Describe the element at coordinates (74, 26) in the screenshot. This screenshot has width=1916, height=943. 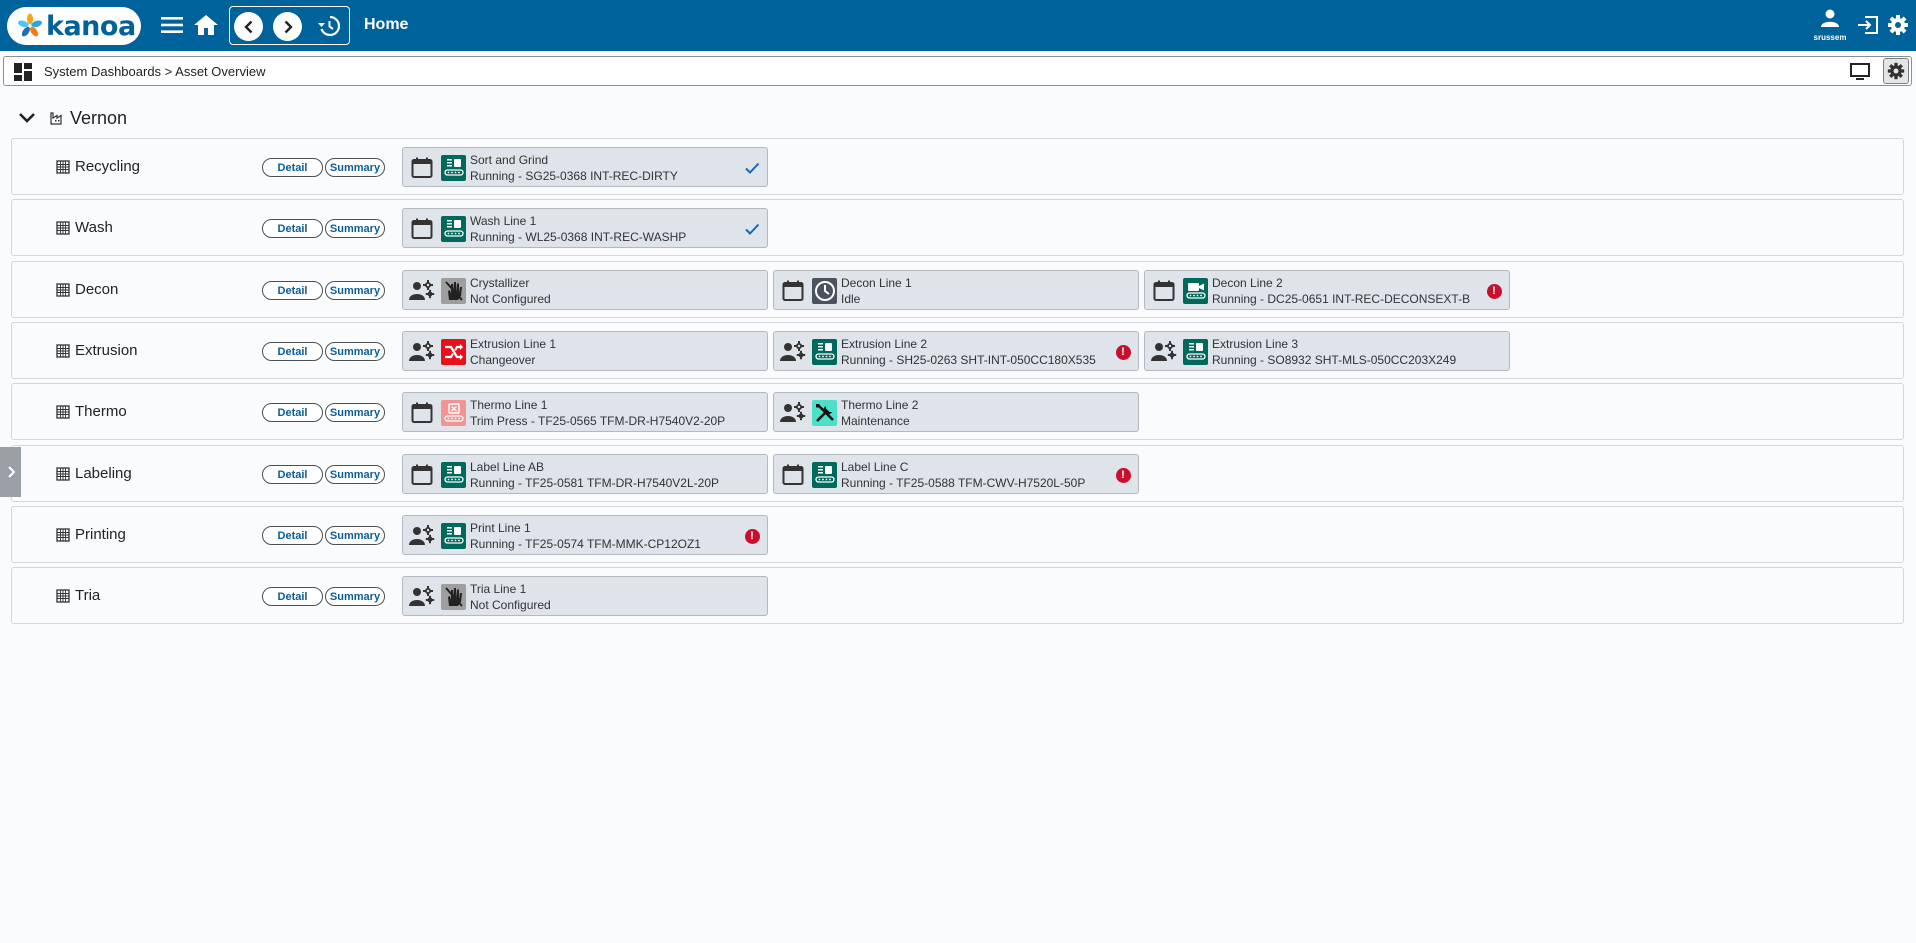
I see `kanoa-logo: kanoa` at that location.